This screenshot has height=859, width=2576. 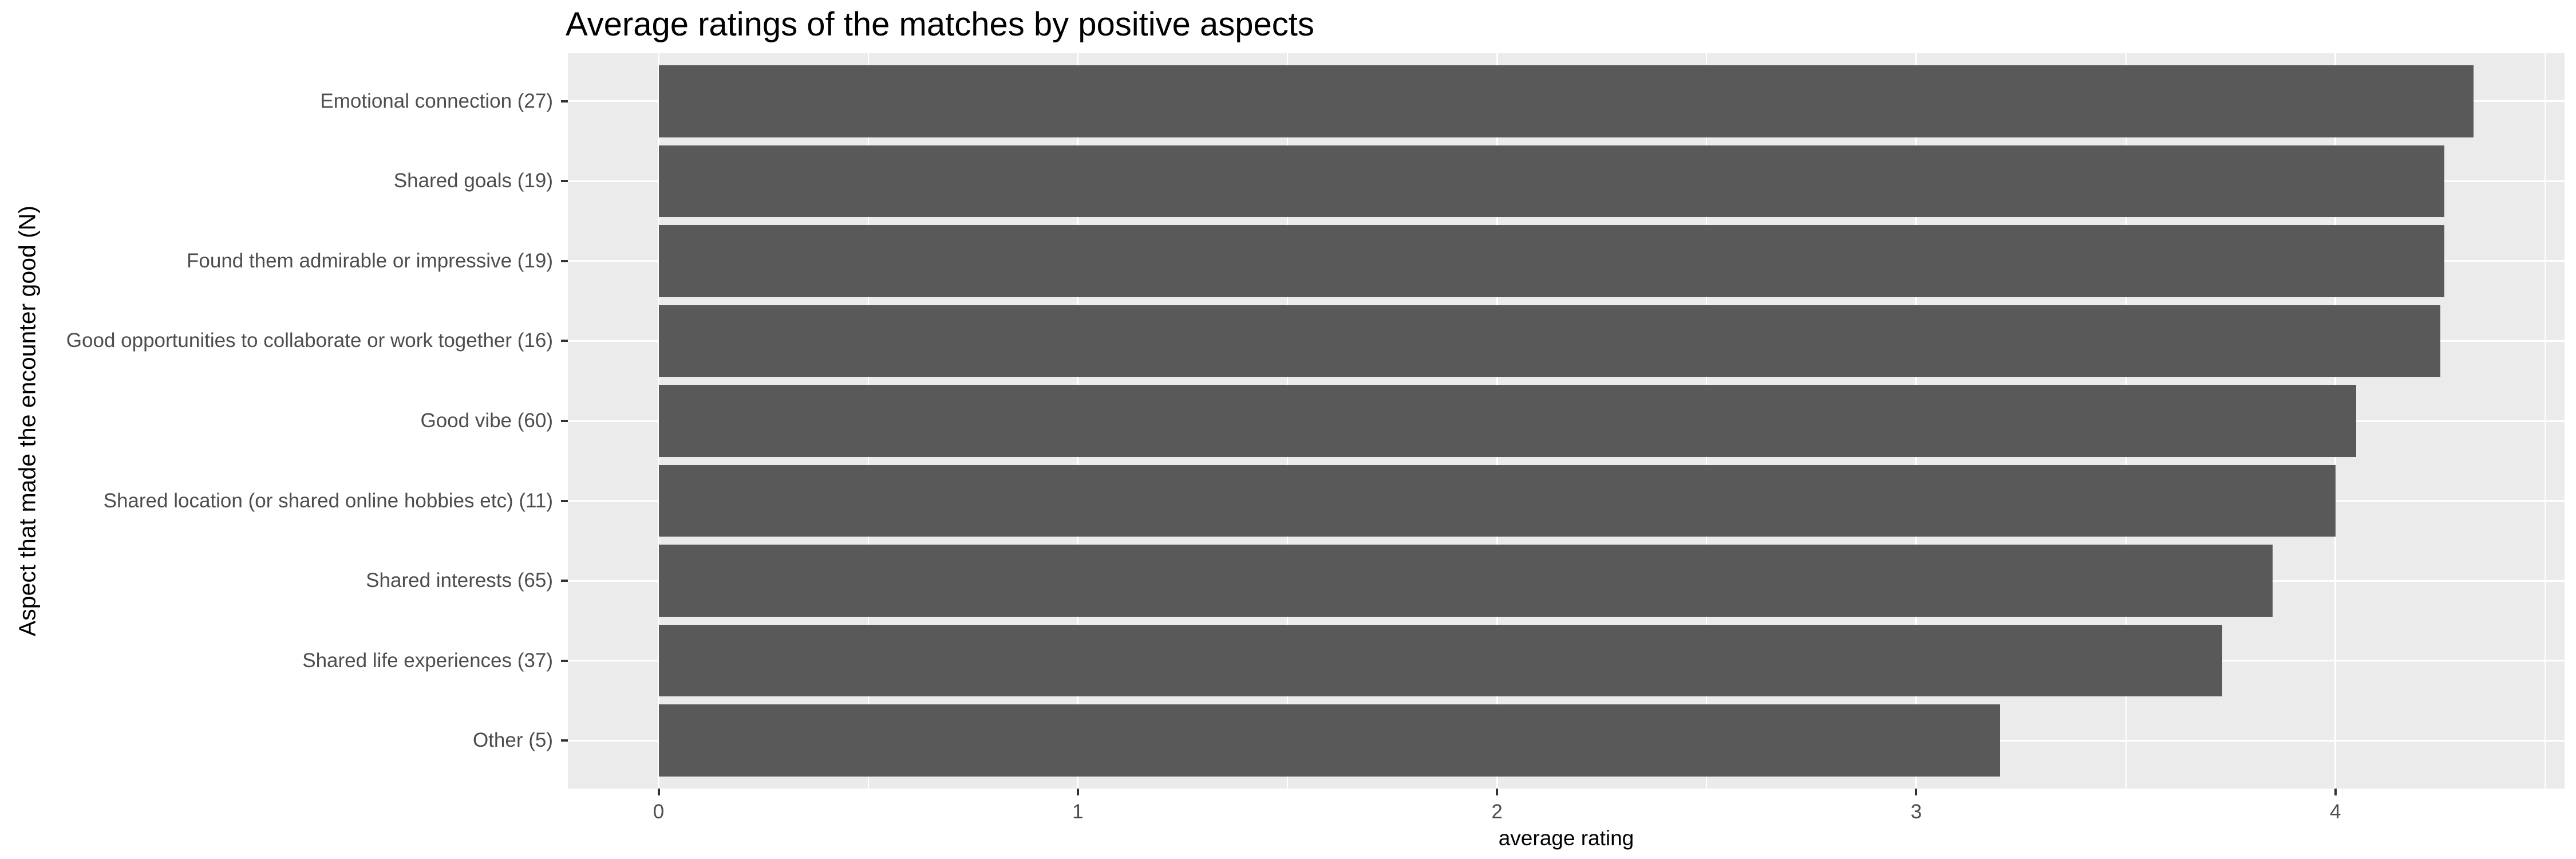 I want to click on y-tick-label: Found them admirable or impressive (19), so click(x=370, y=260).